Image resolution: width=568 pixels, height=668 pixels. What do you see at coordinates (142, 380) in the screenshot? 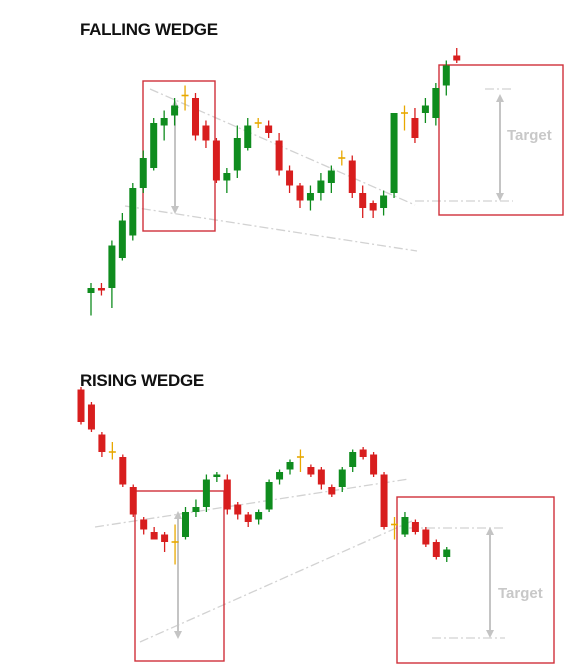
I see `rising-wedge-title: RISING WEDGE` at bounding box center [142, 380].